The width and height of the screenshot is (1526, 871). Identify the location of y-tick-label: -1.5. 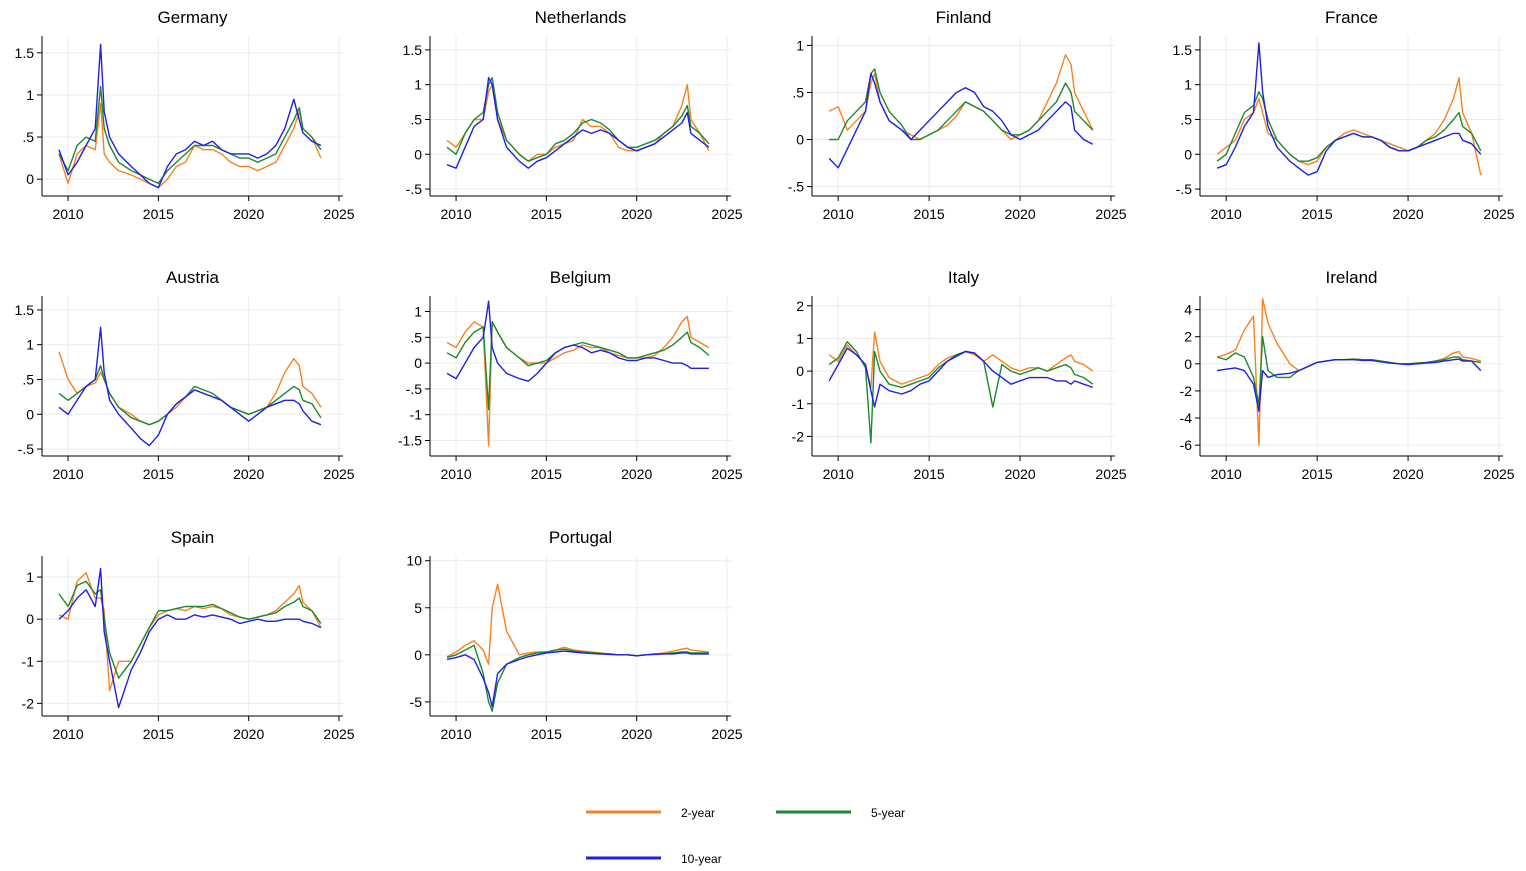
(410, 441).